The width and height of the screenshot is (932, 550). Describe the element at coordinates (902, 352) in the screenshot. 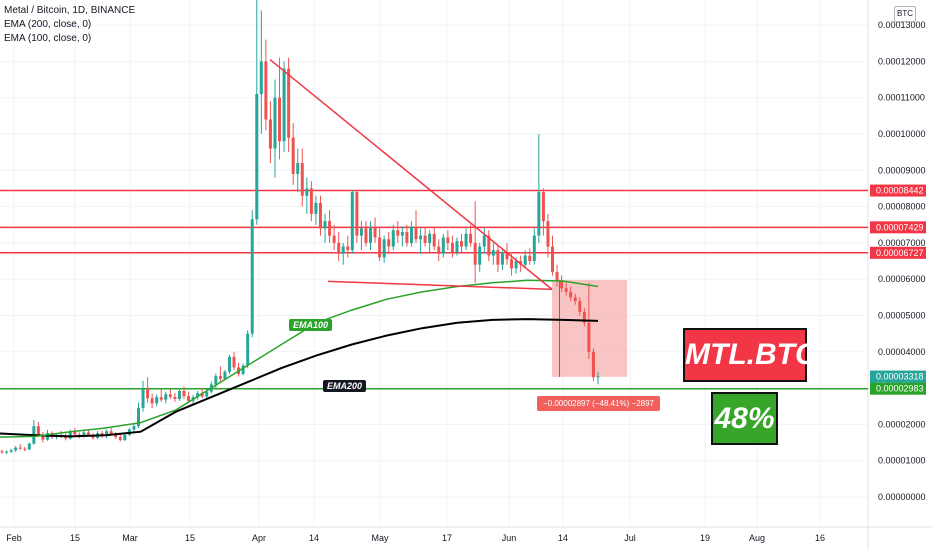

I see `y-tick-label: 0.00004000` at that location.